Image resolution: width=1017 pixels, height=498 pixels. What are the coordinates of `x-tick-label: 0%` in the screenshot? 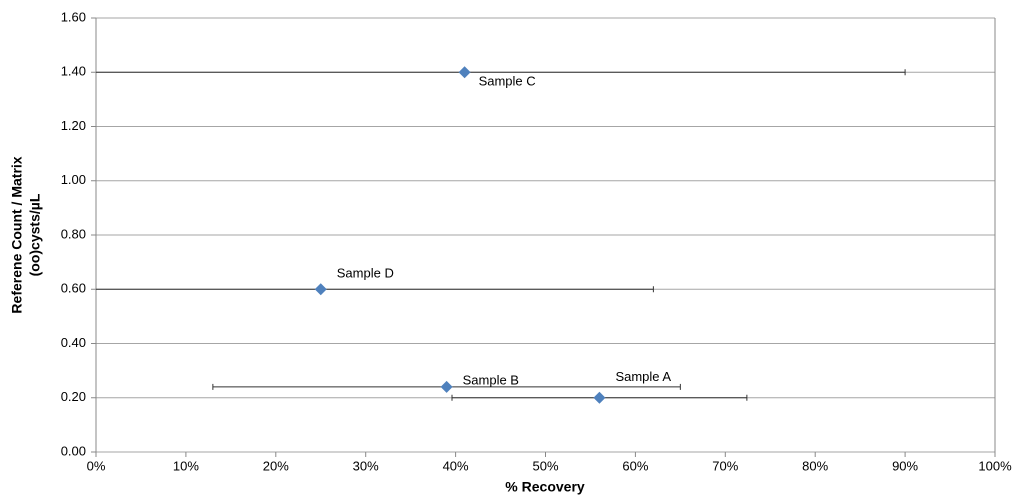 It's located at (96, 465).